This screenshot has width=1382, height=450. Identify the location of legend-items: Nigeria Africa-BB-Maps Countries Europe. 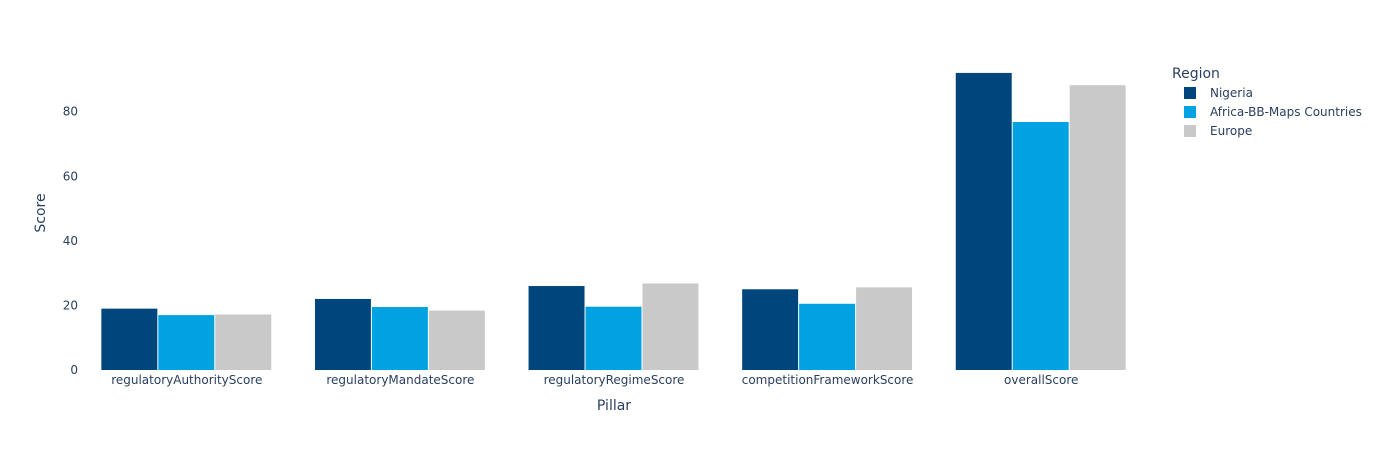
(1273, 112).